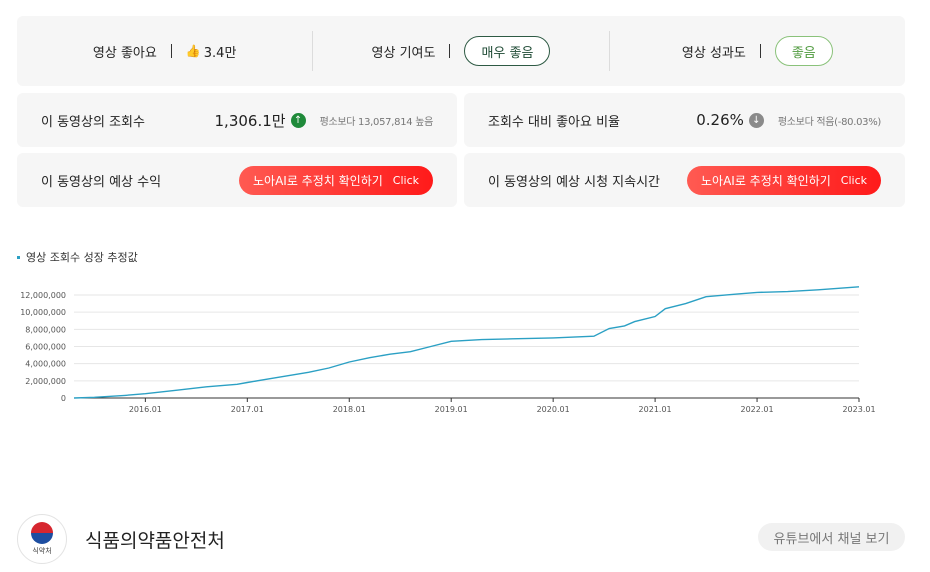  I want to click on watch-time-label: 이 동영상의 예상 시청 지속시간, so click(574, 182).